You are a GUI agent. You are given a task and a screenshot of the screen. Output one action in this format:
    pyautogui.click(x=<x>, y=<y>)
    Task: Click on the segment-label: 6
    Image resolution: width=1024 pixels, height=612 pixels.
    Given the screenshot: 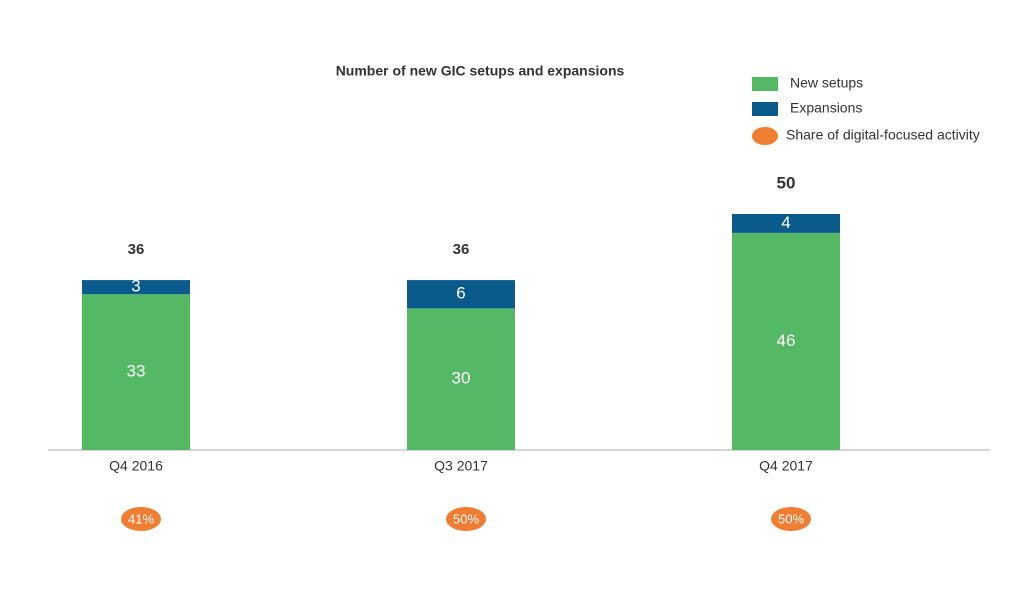 What is the action you would take?
    pyautogui.click(x=460, y=293)
    